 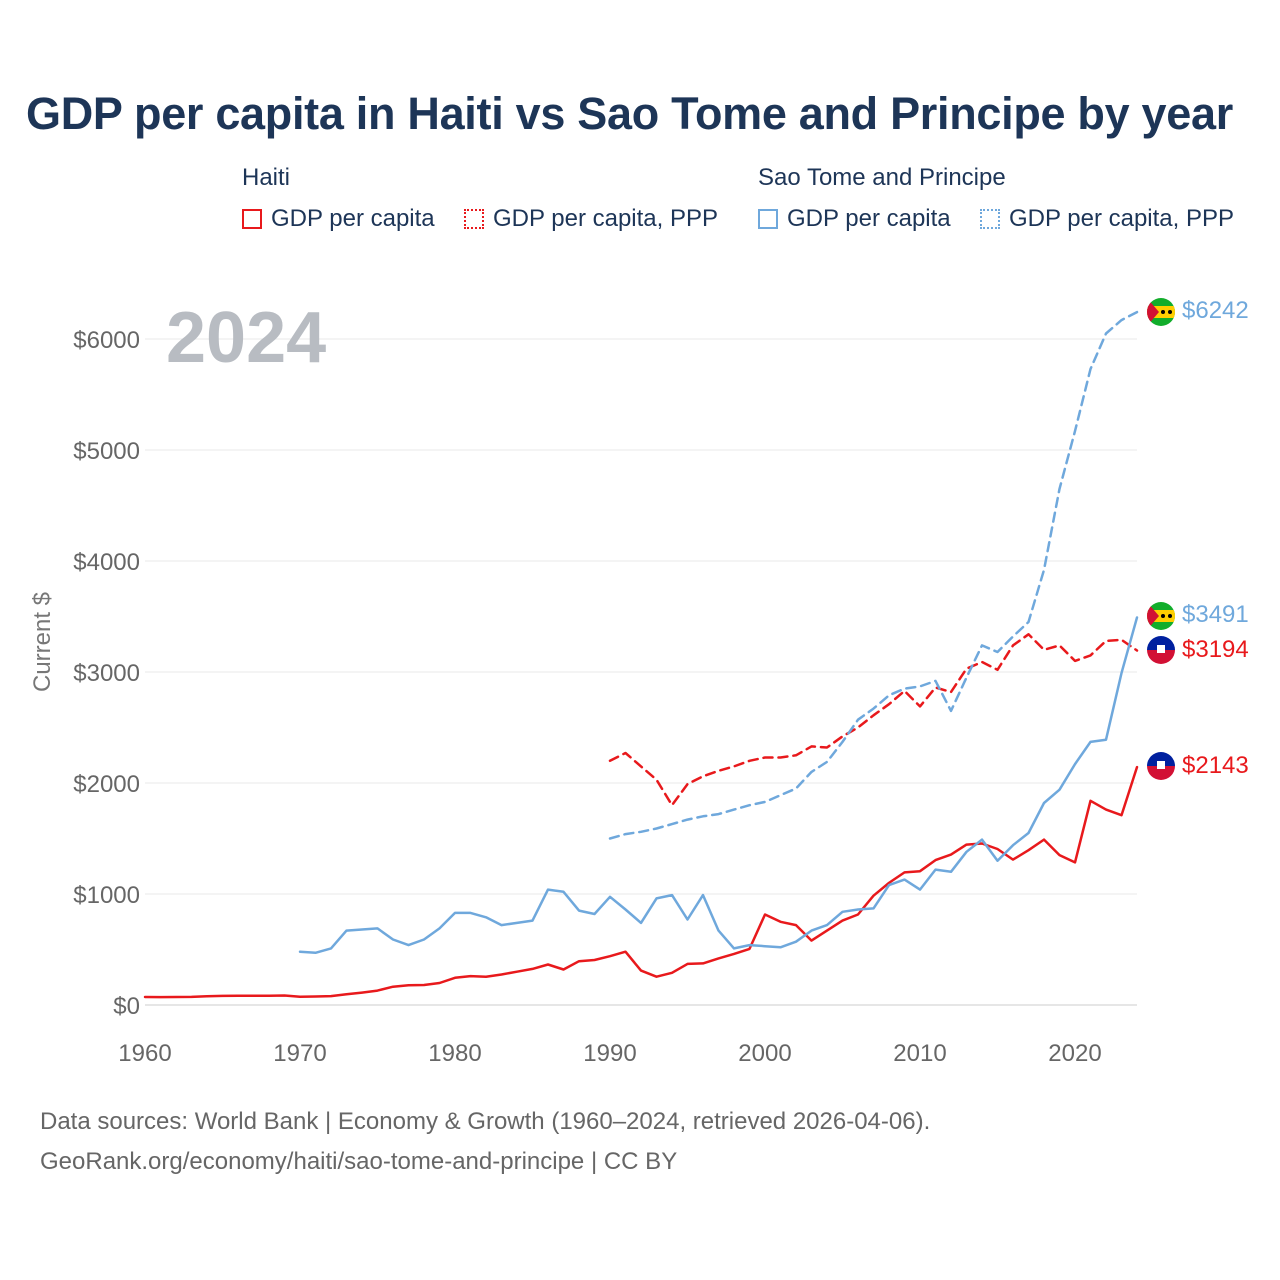 I want to click on x-tick-label: 1960, so click(x=144, y=1053).